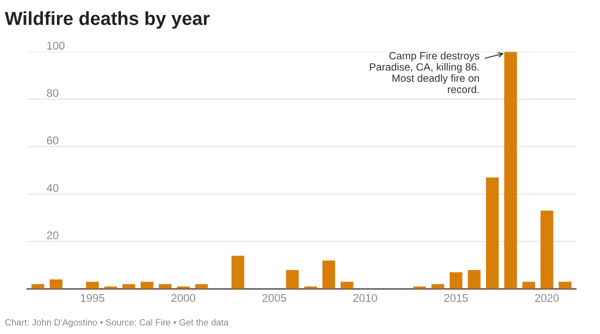 The image size is (600, 334). Describe the element at coordinates (547, 298) in the screenshot. I see `x-tick-label: 2020` at that location.